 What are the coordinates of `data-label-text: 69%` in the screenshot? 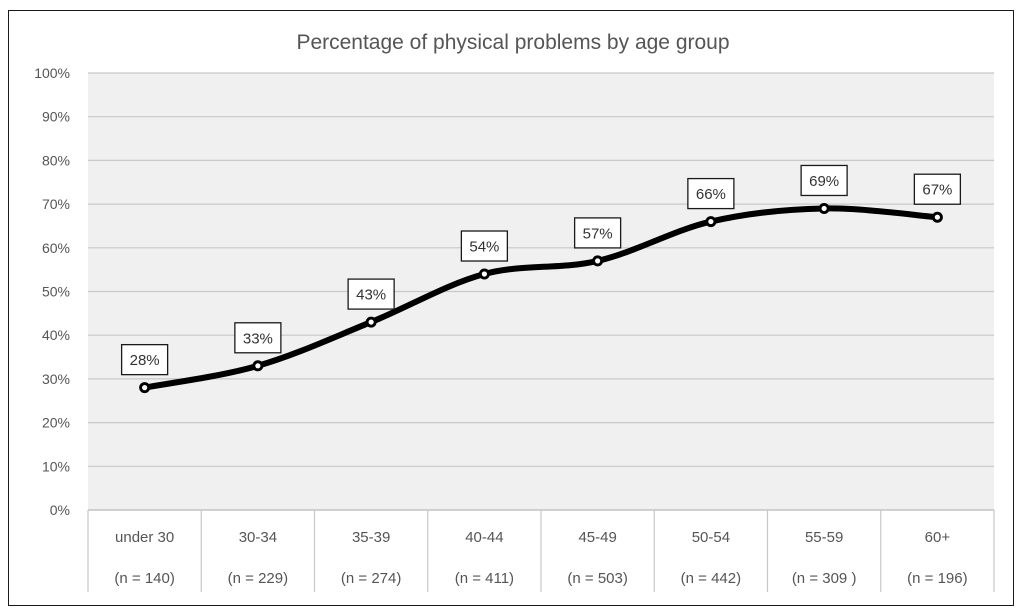 It's located at (824, 181).